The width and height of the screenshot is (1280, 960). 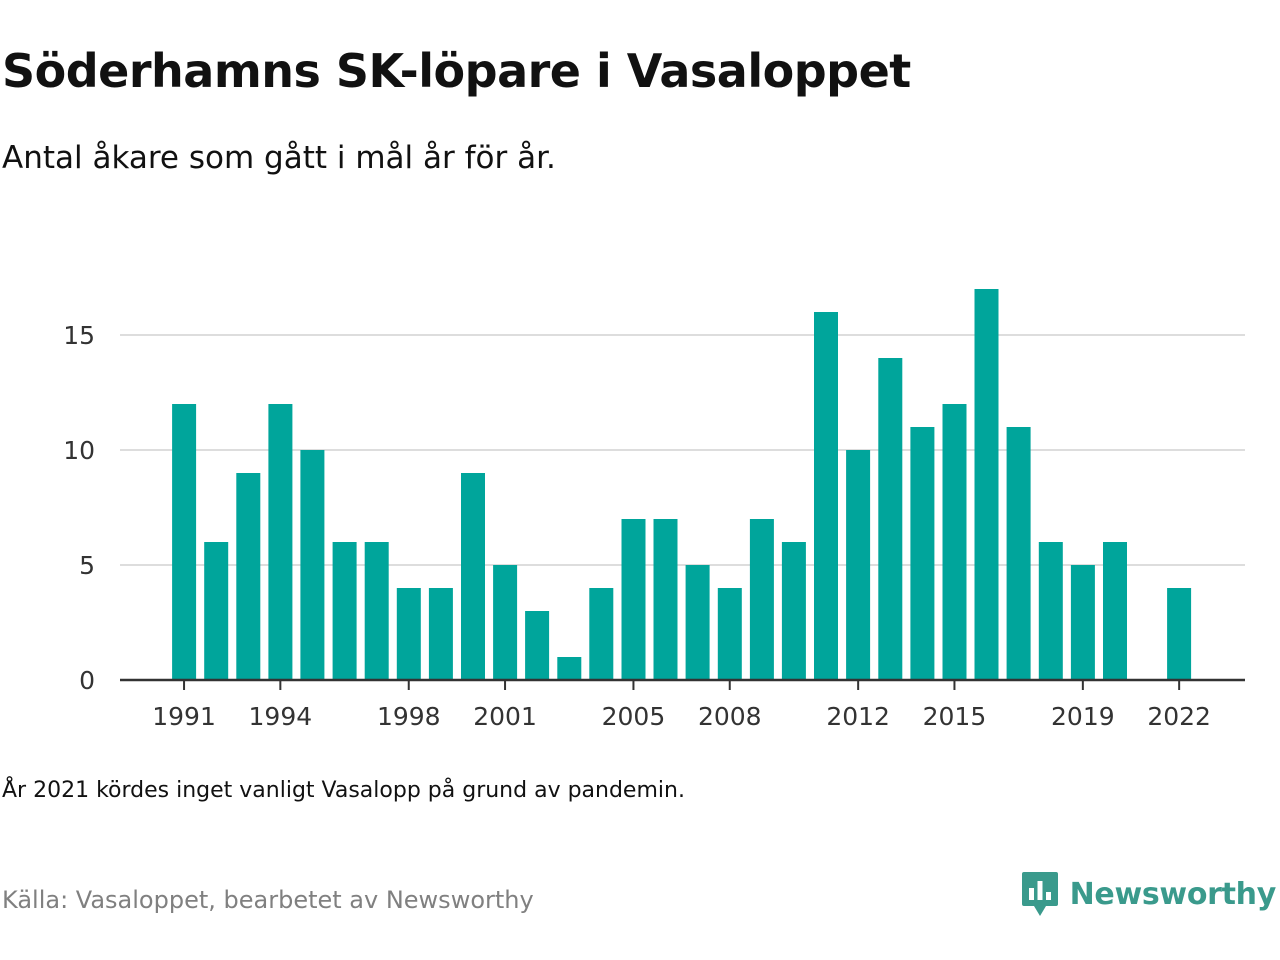 I want to click on bar-2022, so click(x=1179, y=634).